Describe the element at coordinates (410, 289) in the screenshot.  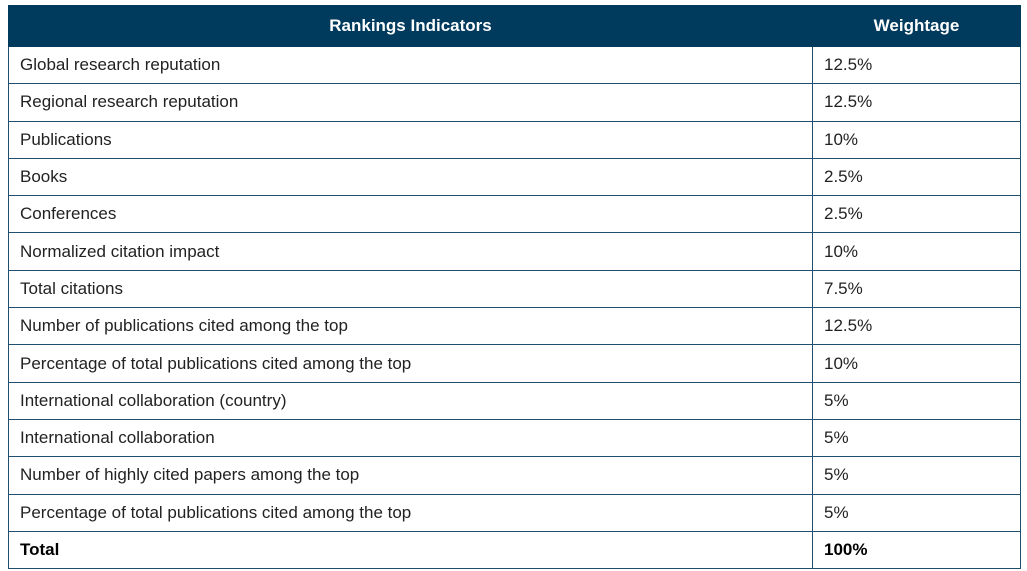
I see `indicator-cell: Total citations` at that location.